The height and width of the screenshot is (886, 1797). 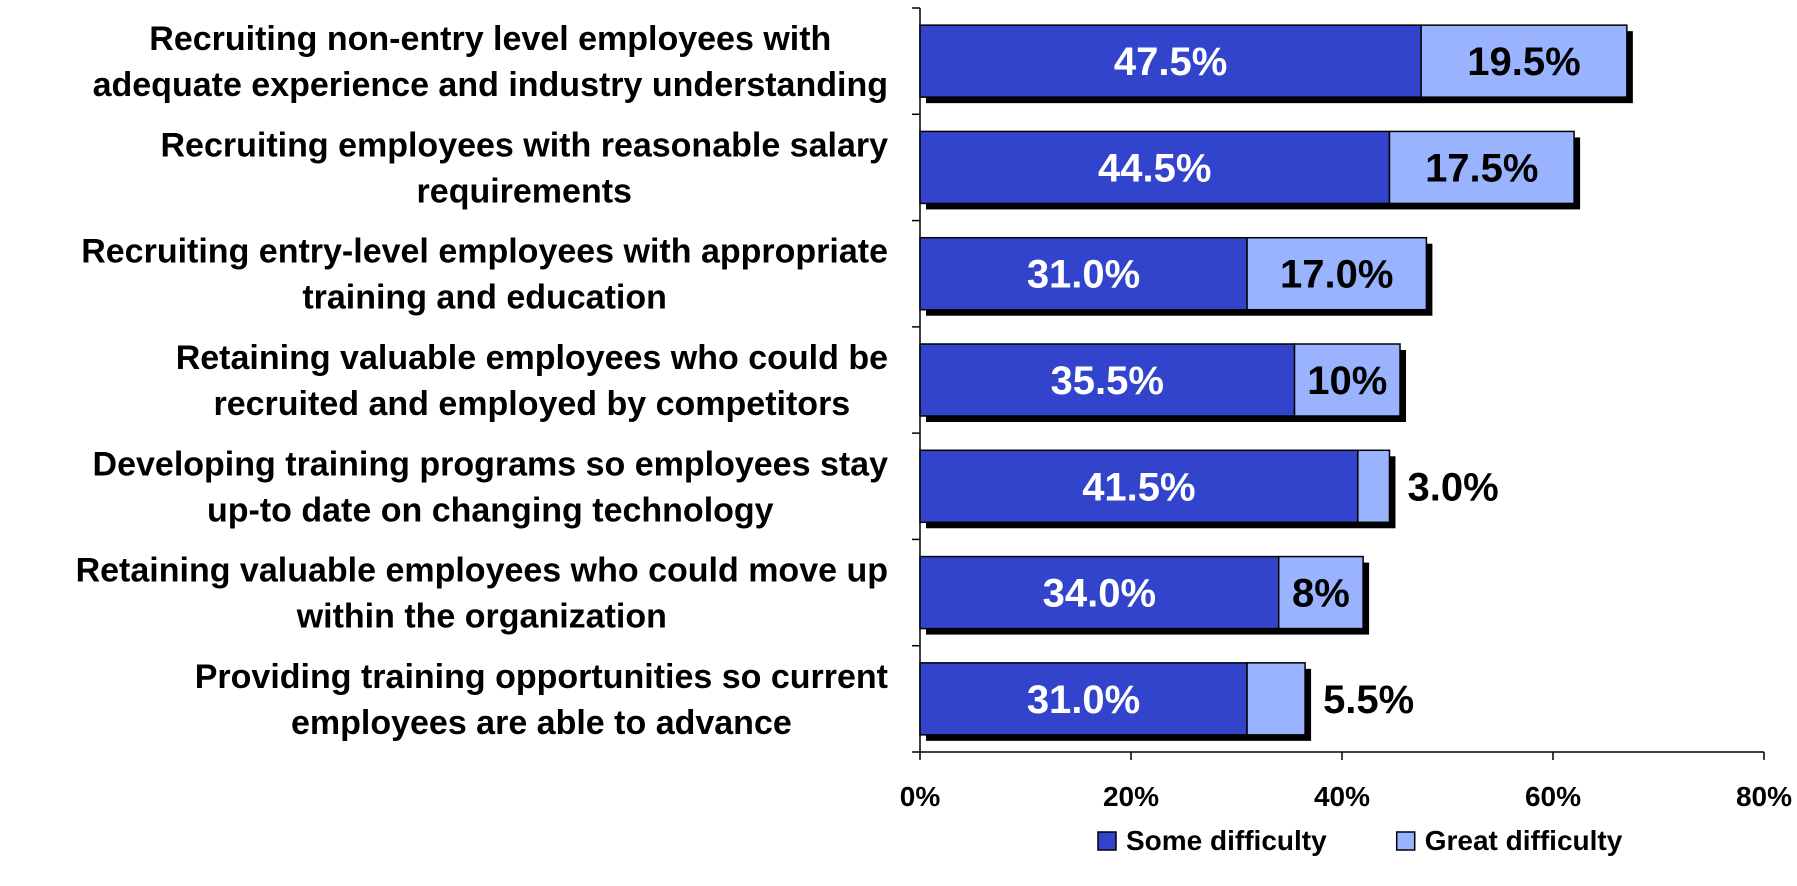 I want to click on data-label-great-difficulty: 8%, so click(x=1321, y=594).